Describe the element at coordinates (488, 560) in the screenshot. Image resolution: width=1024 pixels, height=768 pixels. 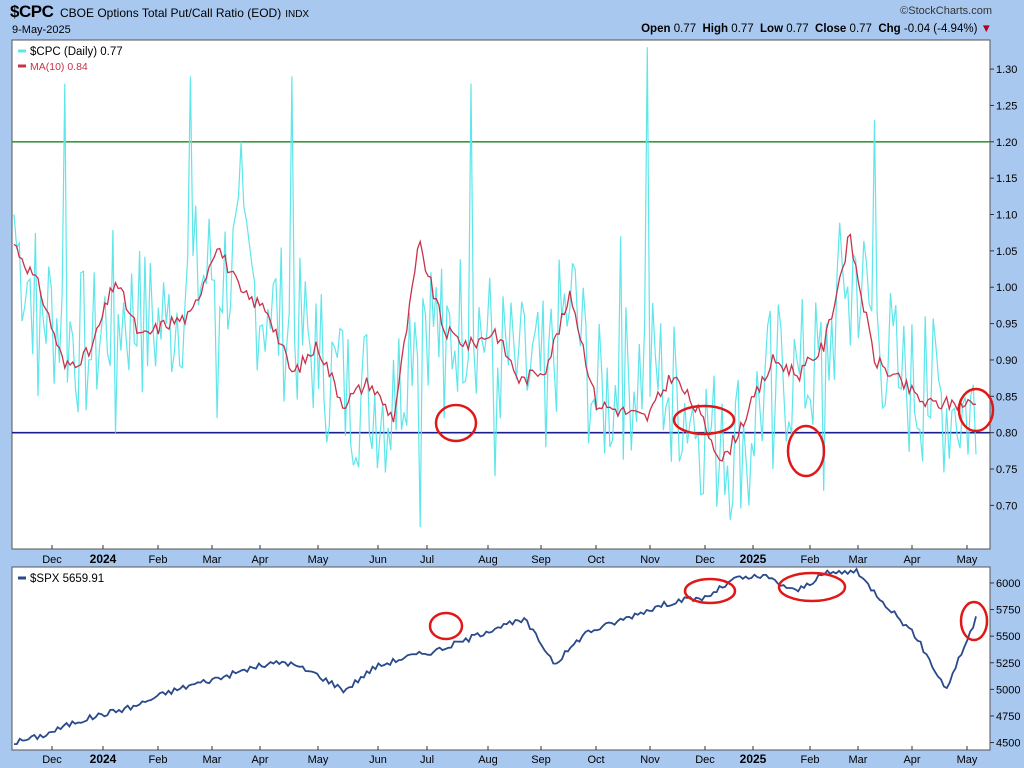
I see `cpc-xtick-label: Aug` at that location.